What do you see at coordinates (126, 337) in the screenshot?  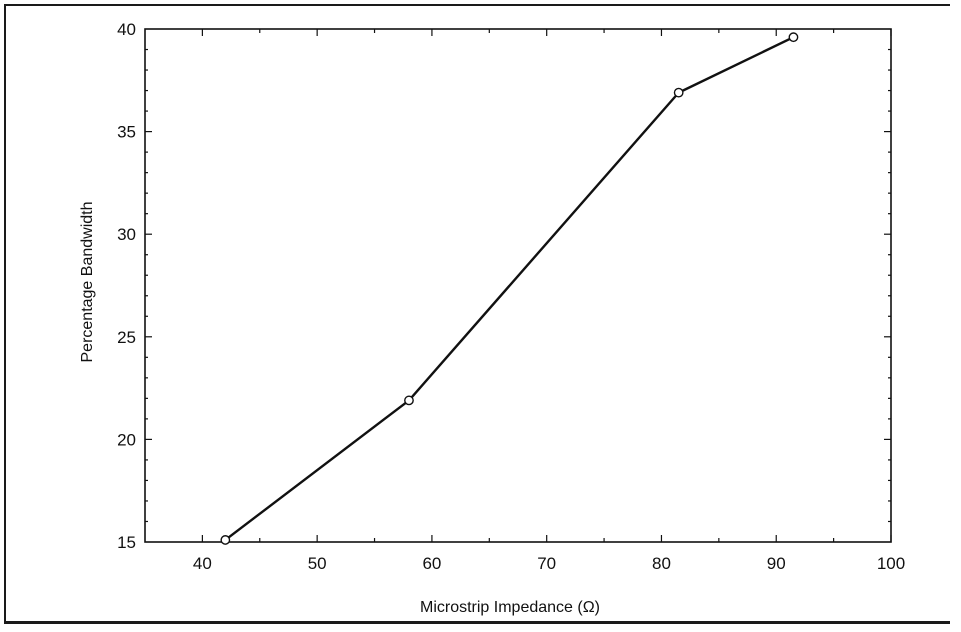 I see `y-tick-label: 25` at bounding box center [126, 337].